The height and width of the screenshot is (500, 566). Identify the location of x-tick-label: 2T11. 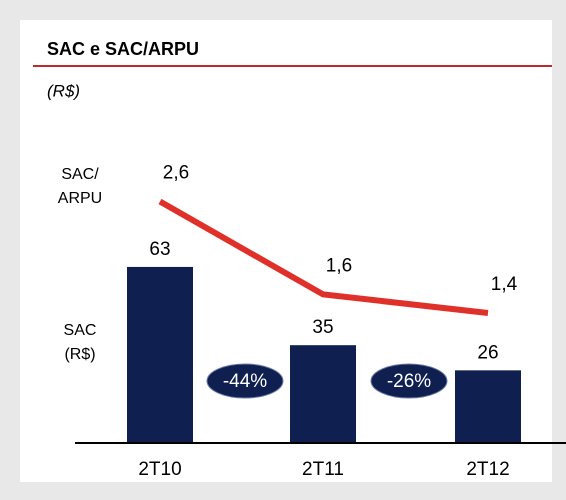
(323, 469).